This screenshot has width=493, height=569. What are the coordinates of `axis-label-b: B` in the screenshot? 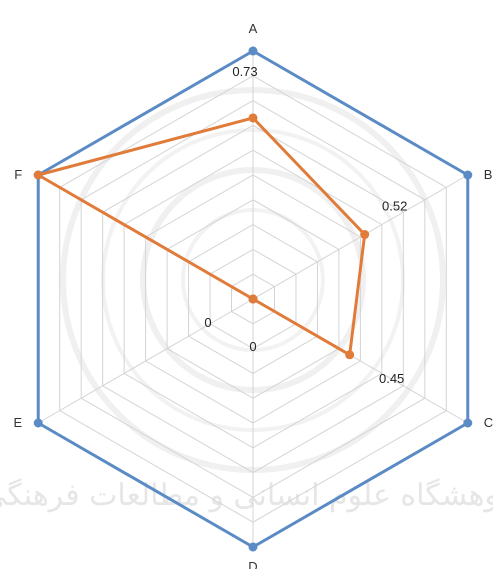 It's located at (488, 174).